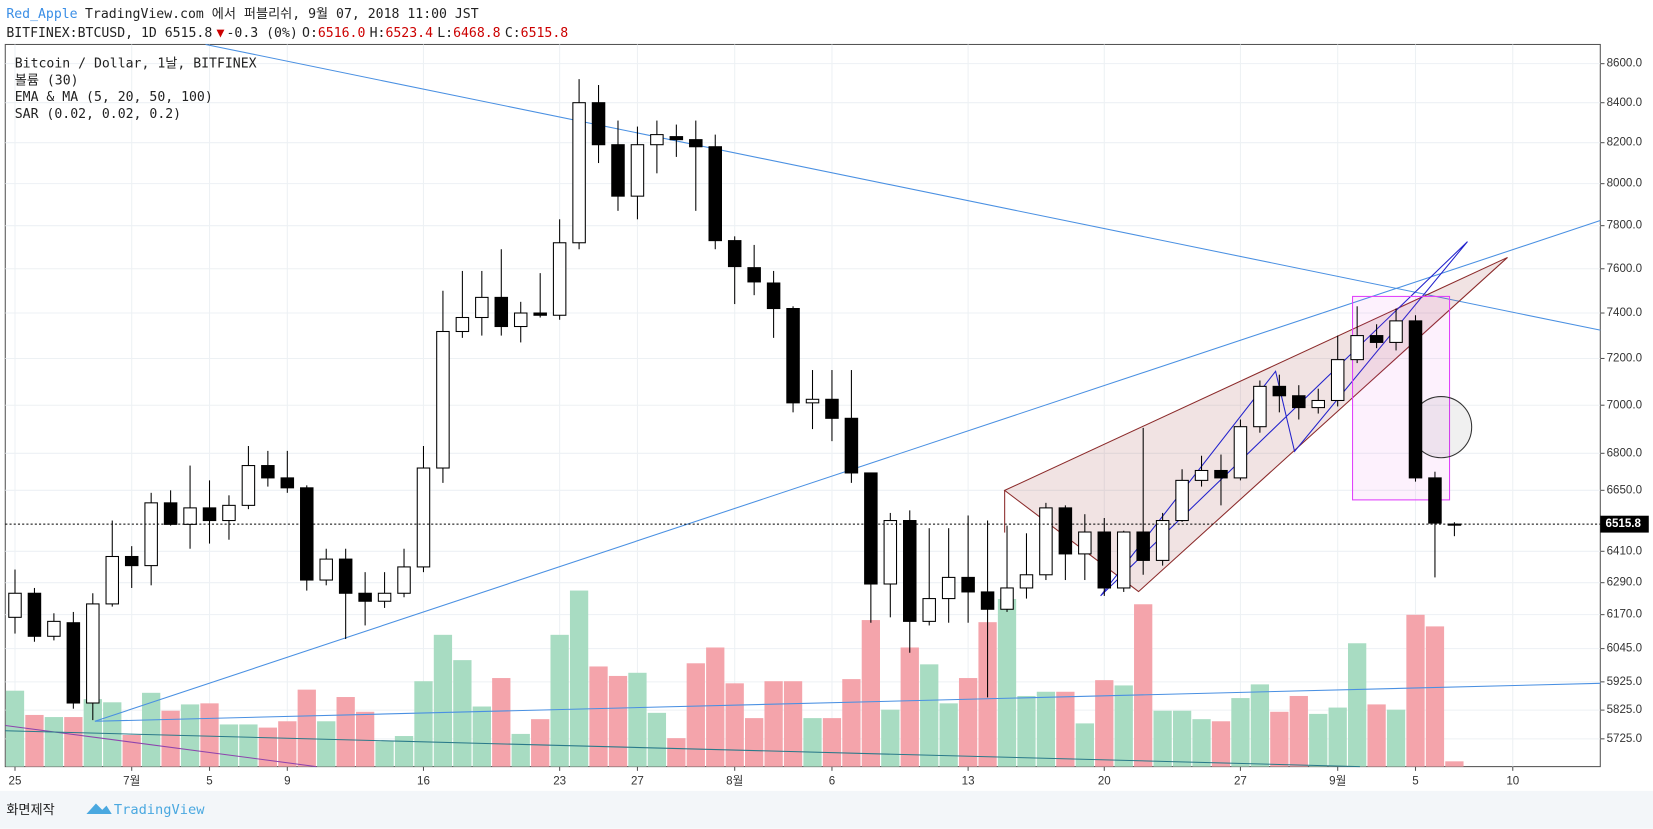  What do you see at coordinates (114, 97) in the screenshot?
I see `indicator-label: EMA & MA (5, 20, 50, 100)` at bounding box center [114, 97].